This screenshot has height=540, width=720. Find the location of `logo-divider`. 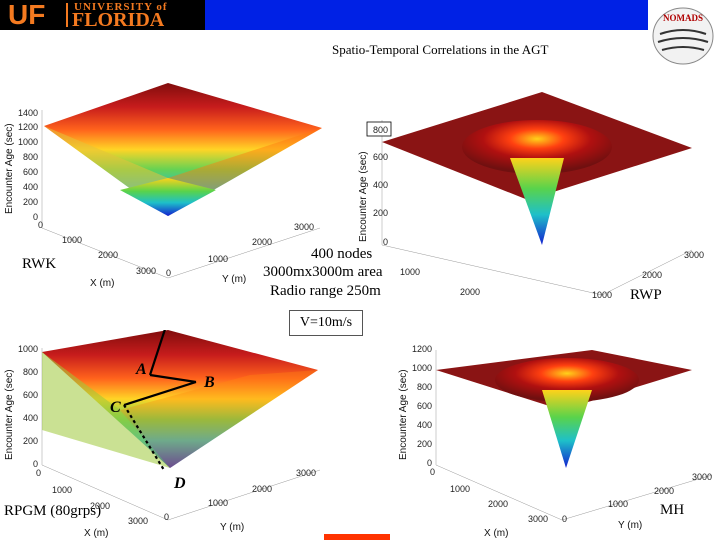

logo-divider is located at coordinates (67, 15).